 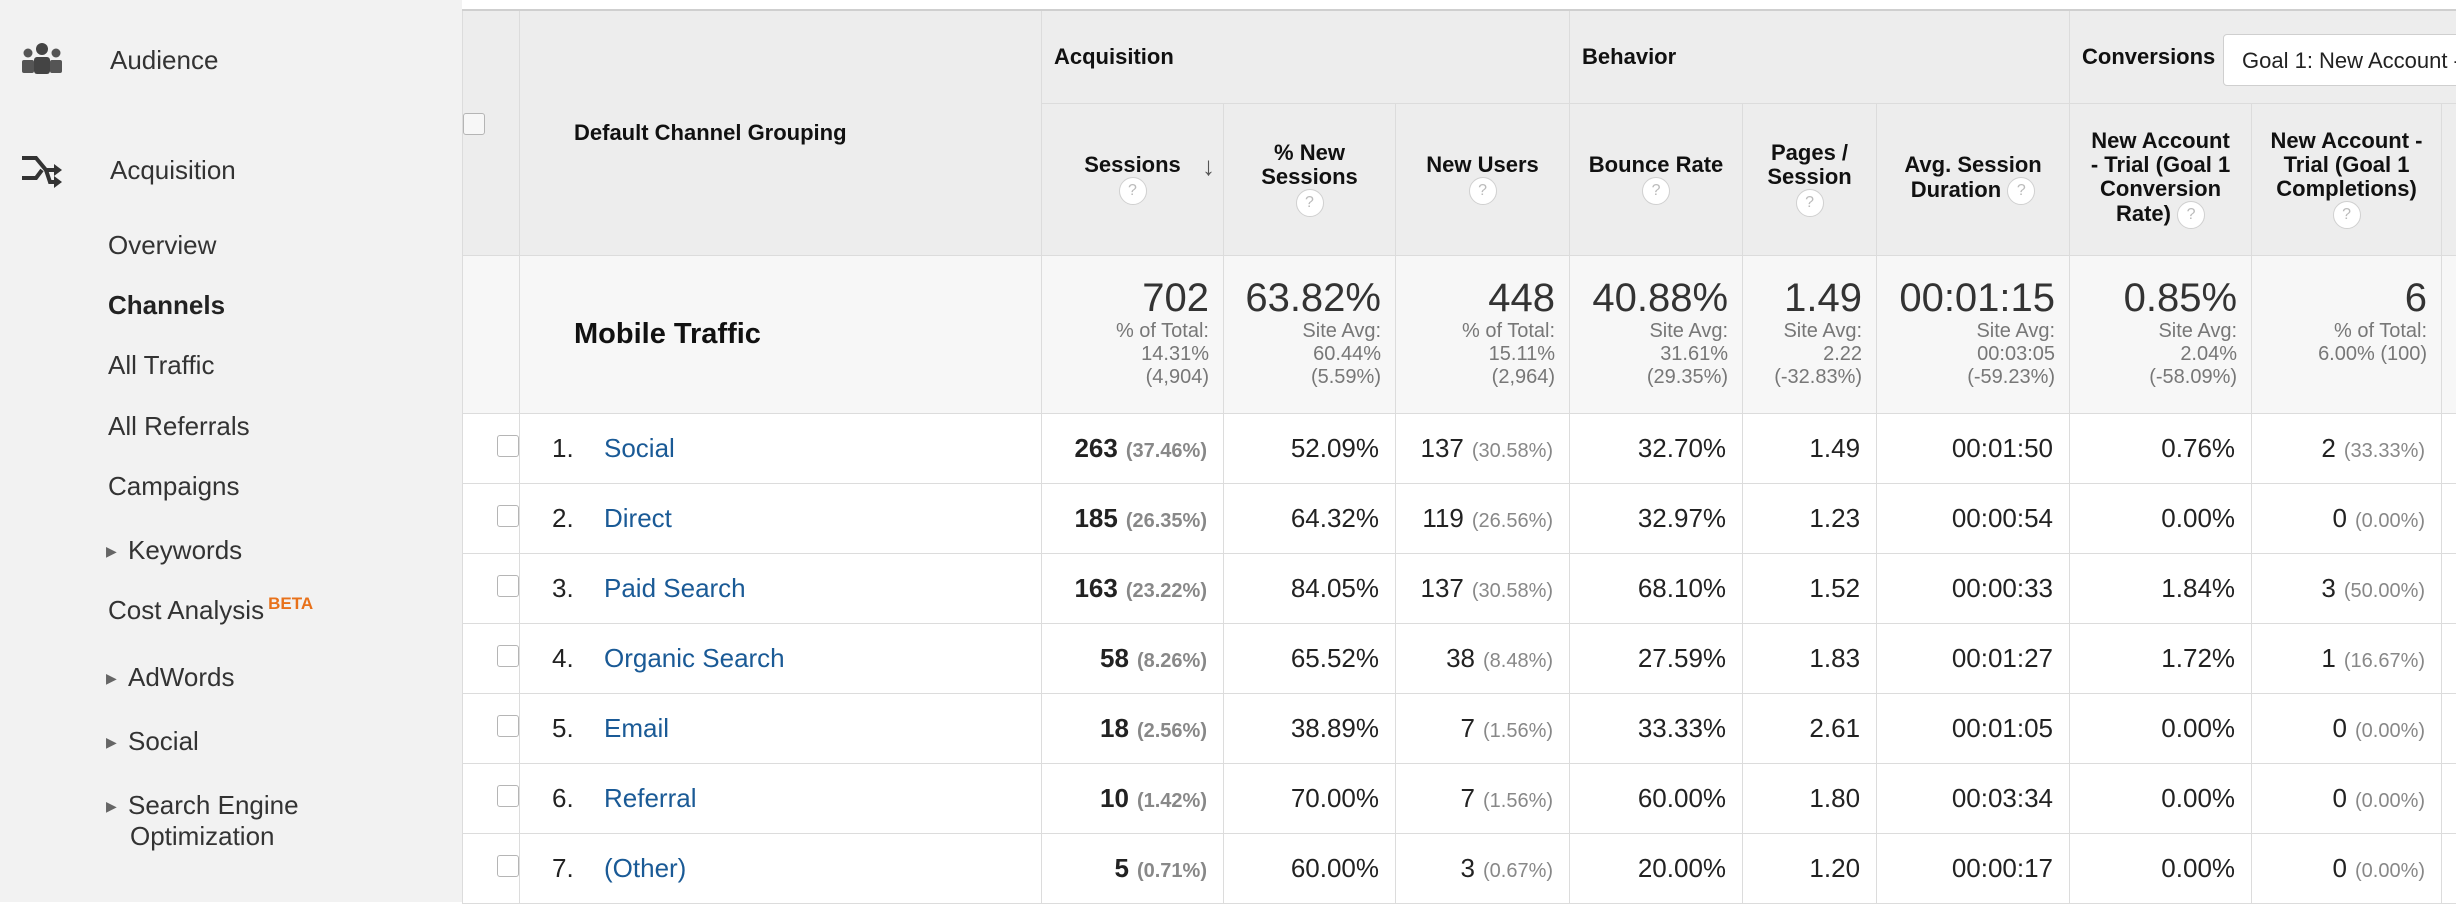 What do you see at coordinates (2347, 334) in the screenshot?
I see `summary-completions: 6 % of Total: 6.00% (100)` at bounding box center [2347, 334].